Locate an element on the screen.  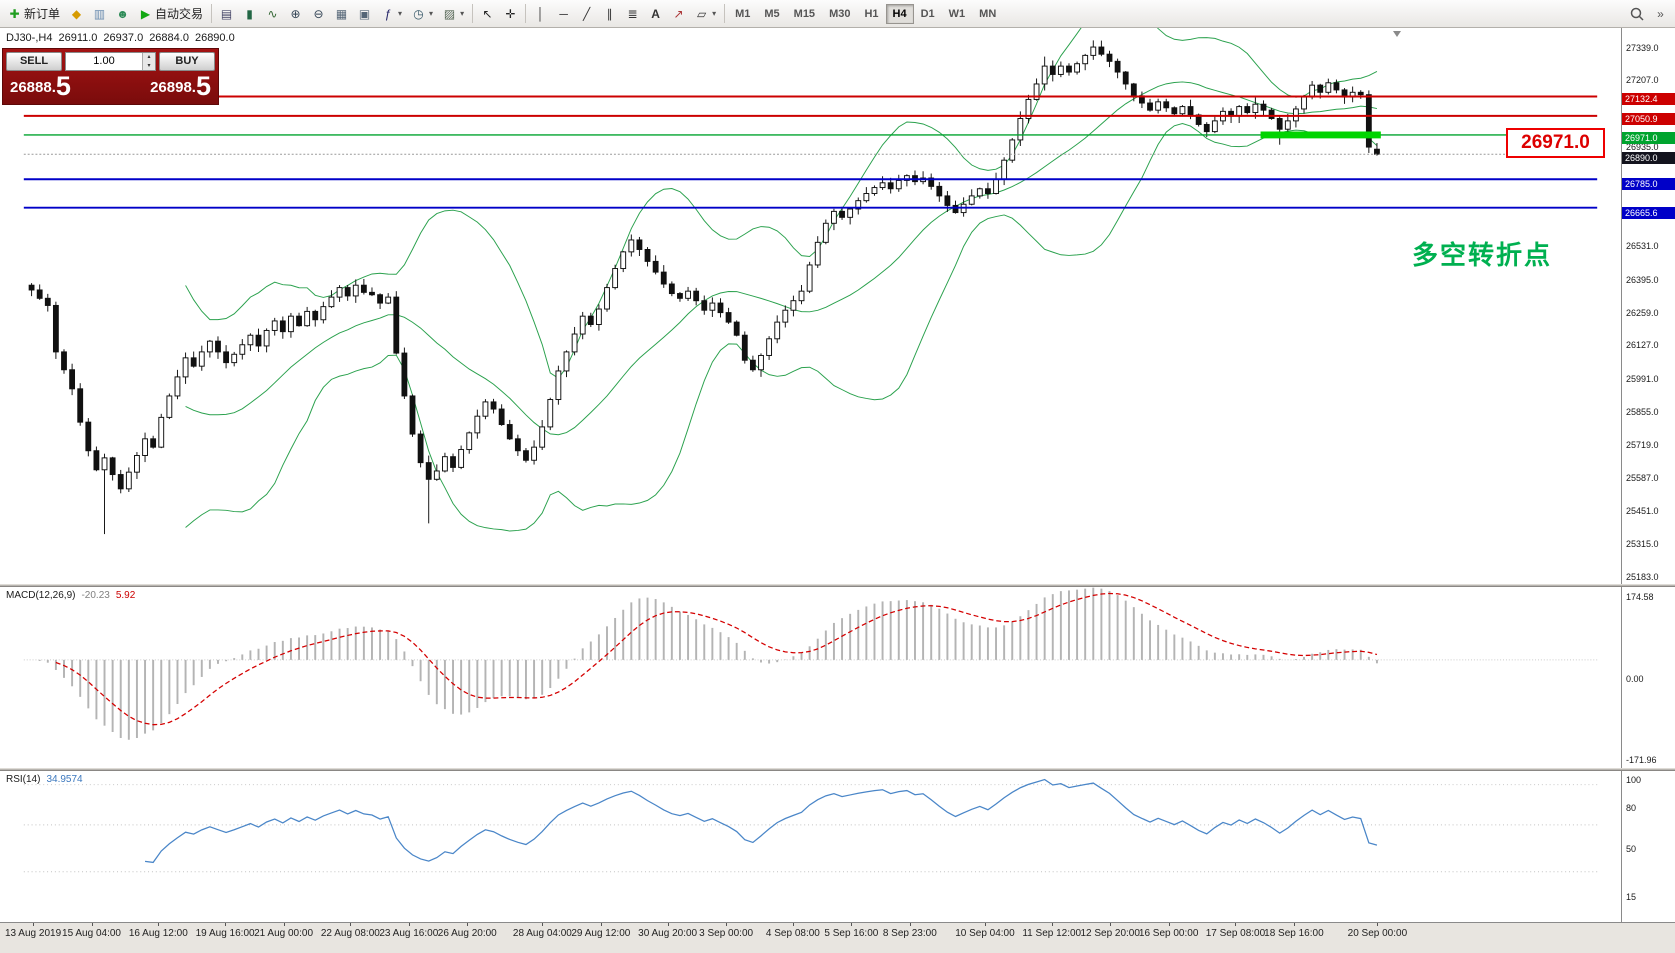
auto-trading-label: 自动交易 is located at coordinates (179, 14).